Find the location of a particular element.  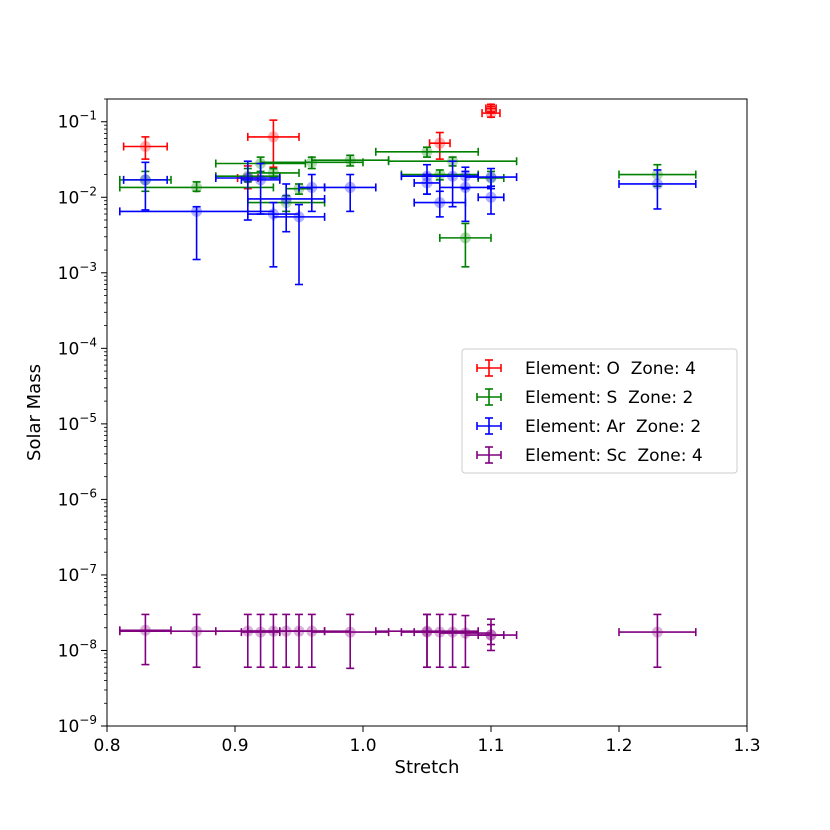

legend-entry: Element: S Zone: 2 is located at coordinates (584, 398).